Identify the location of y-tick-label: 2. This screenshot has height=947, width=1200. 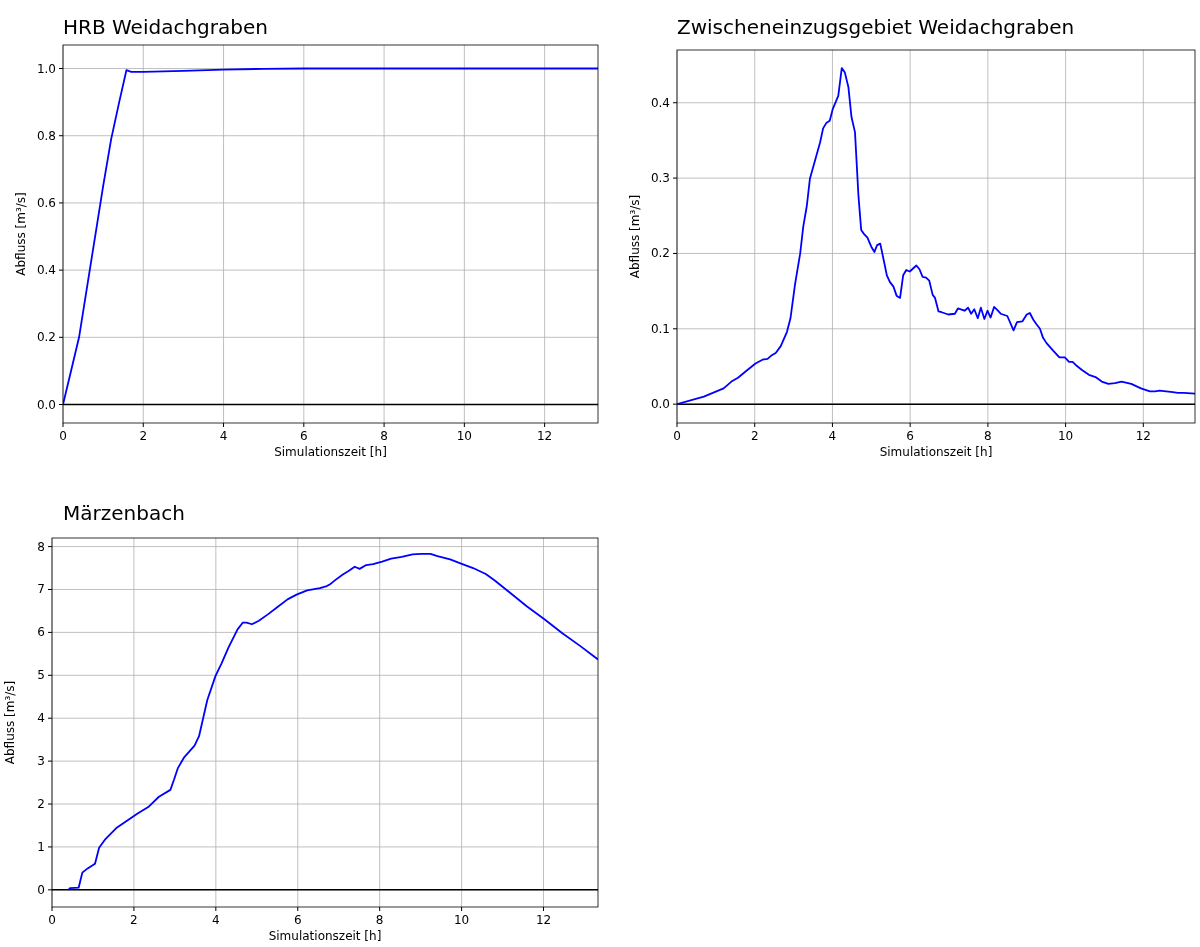
(41, 804).